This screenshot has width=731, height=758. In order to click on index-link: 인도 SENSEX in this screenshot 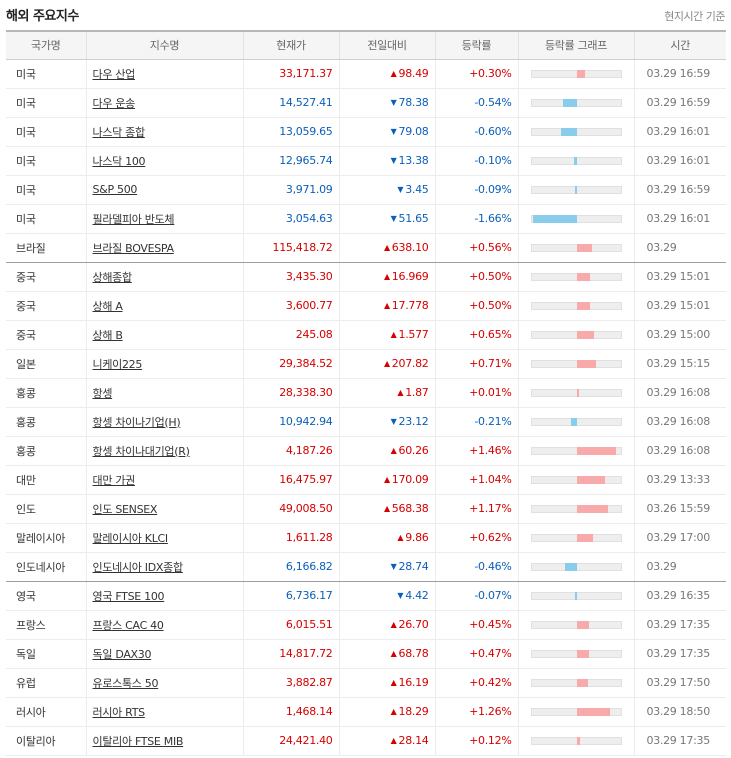, I will do `click(125, 509)`.